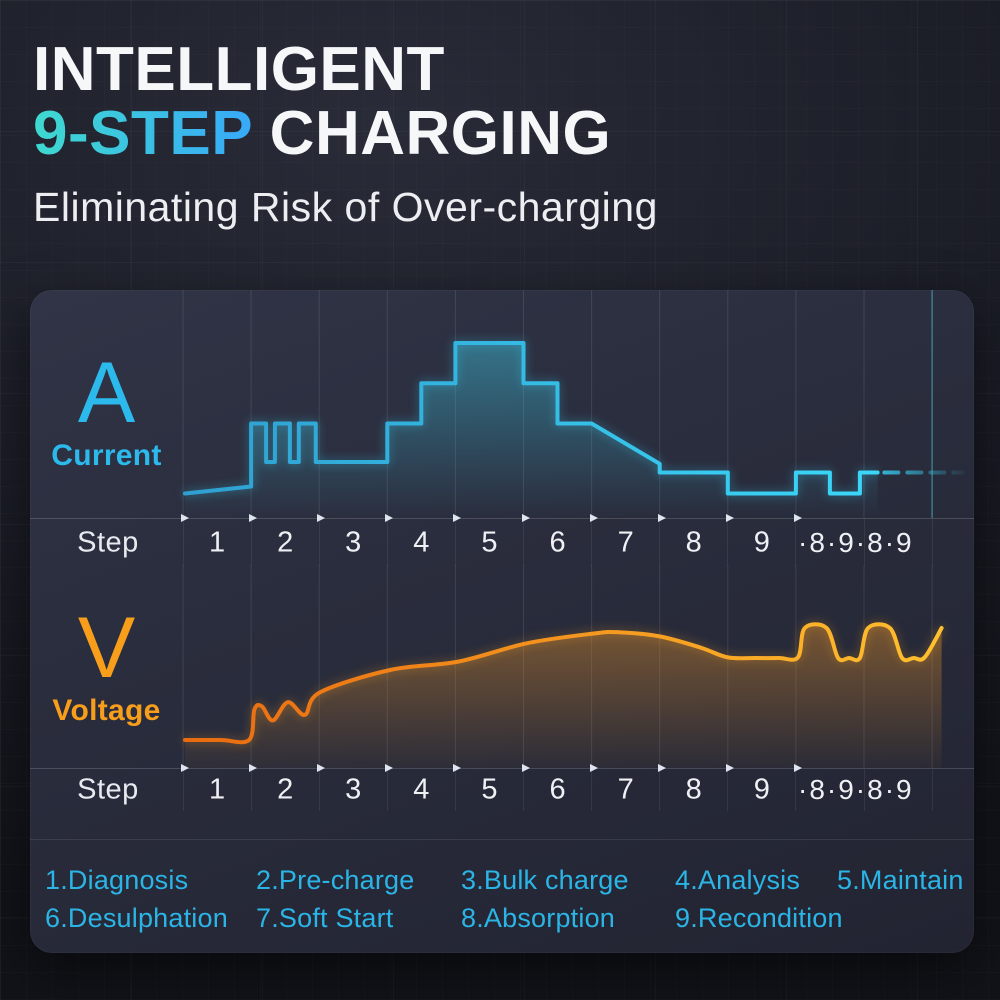 The width and height of the screenshot is (1000, 1000). I want to click on voltage-side-label: V Voltage, so click(106, 666).